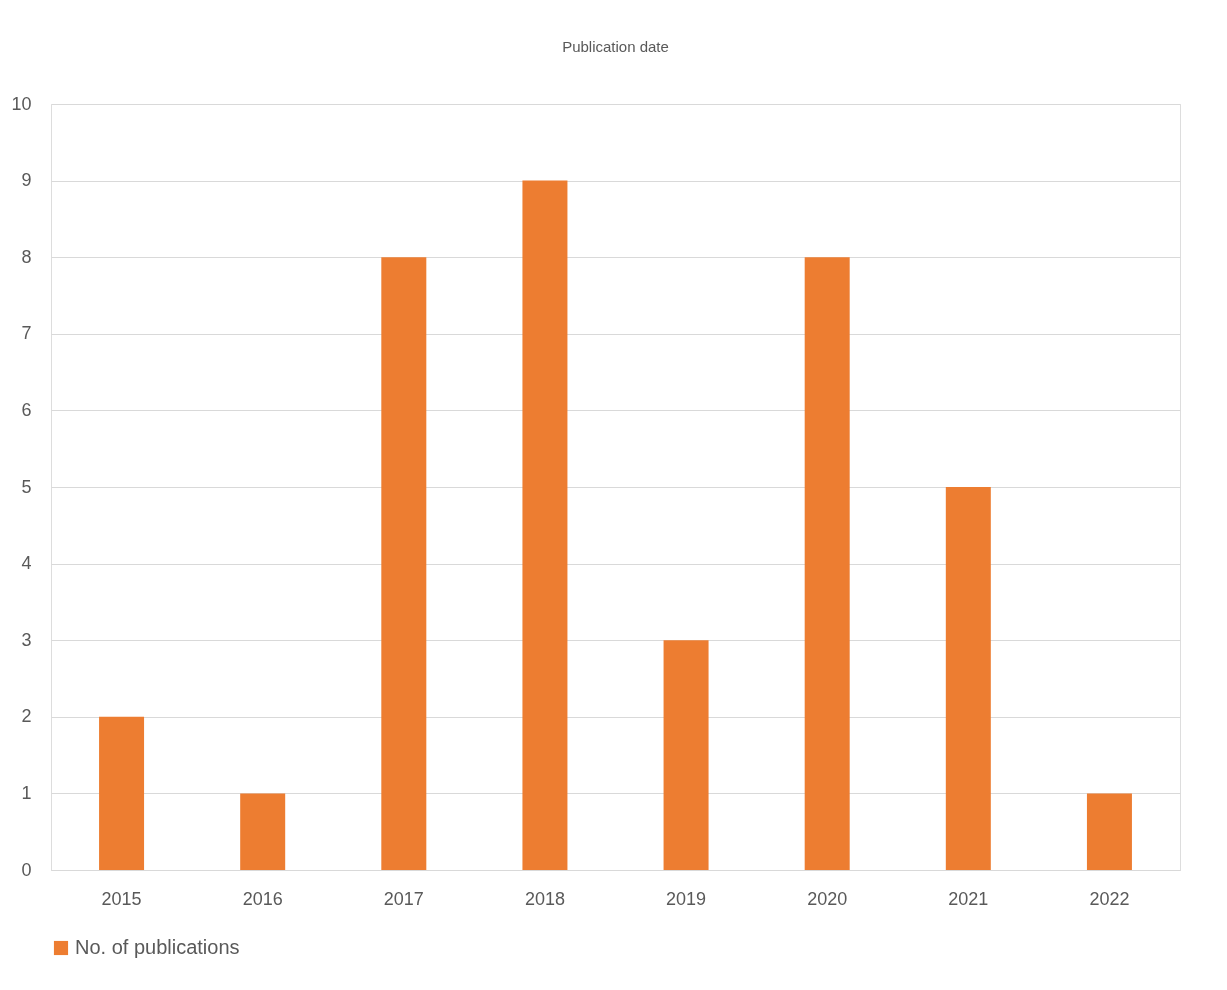 The image size is (1227, 990). I want to click on y-tick-label: 5, so click(26, 486).